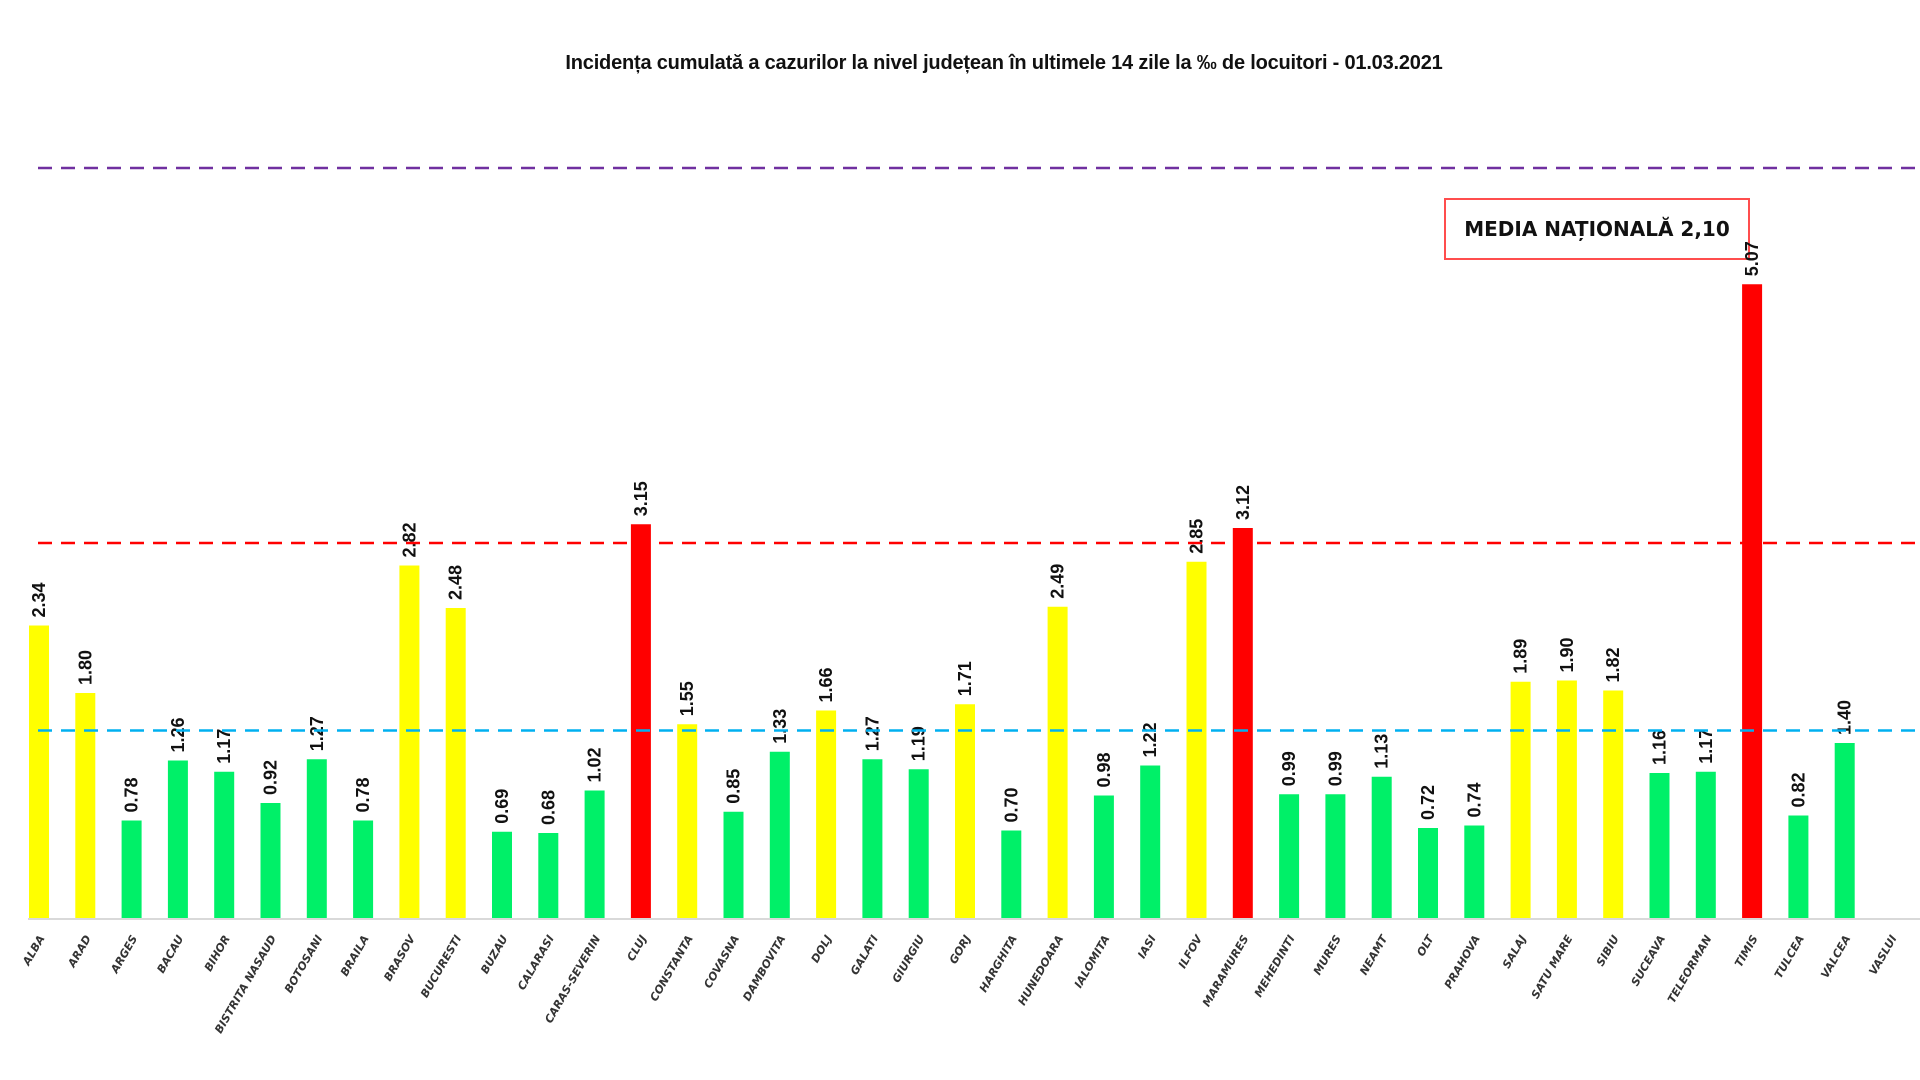 This screenshot has height=1080, width=1920. What do you see at coordinates (1613, 804) in the screenshot?
I see `bar-sibiu` at bounding box center [1613, 804].